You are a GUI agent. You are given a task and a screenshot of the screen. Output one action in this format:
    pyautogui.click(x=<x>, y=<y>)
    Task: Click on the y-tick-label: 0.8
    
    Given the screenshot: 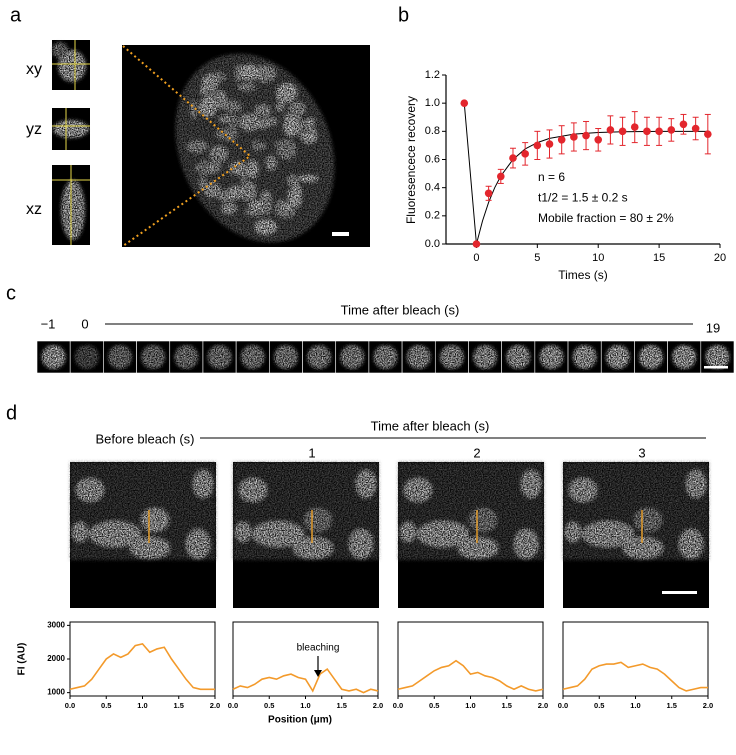 What is the action you would take?
    pyautogui.click(x=432, y=131)
    